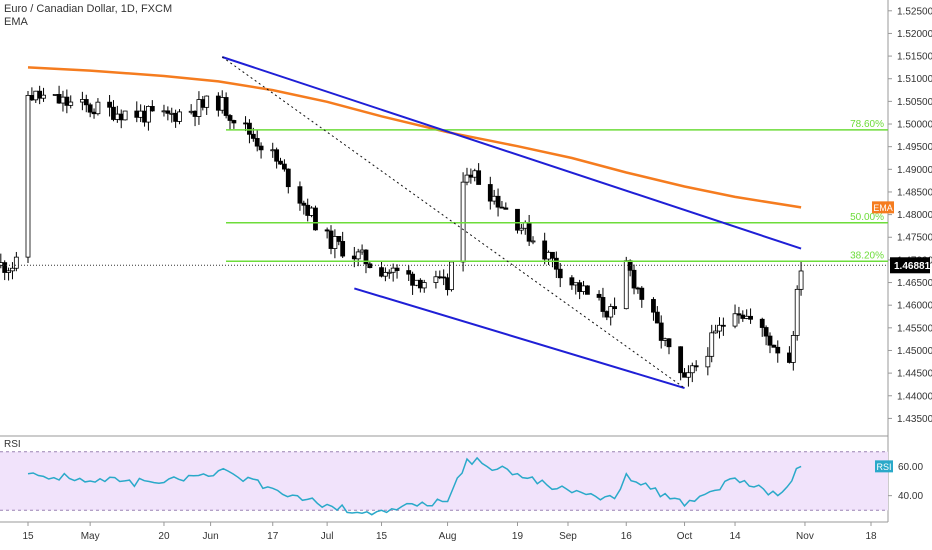  Describe the element at coordinates (867, 124) in the screenshot. I see `fib-level-label: 78.60%` at that location.